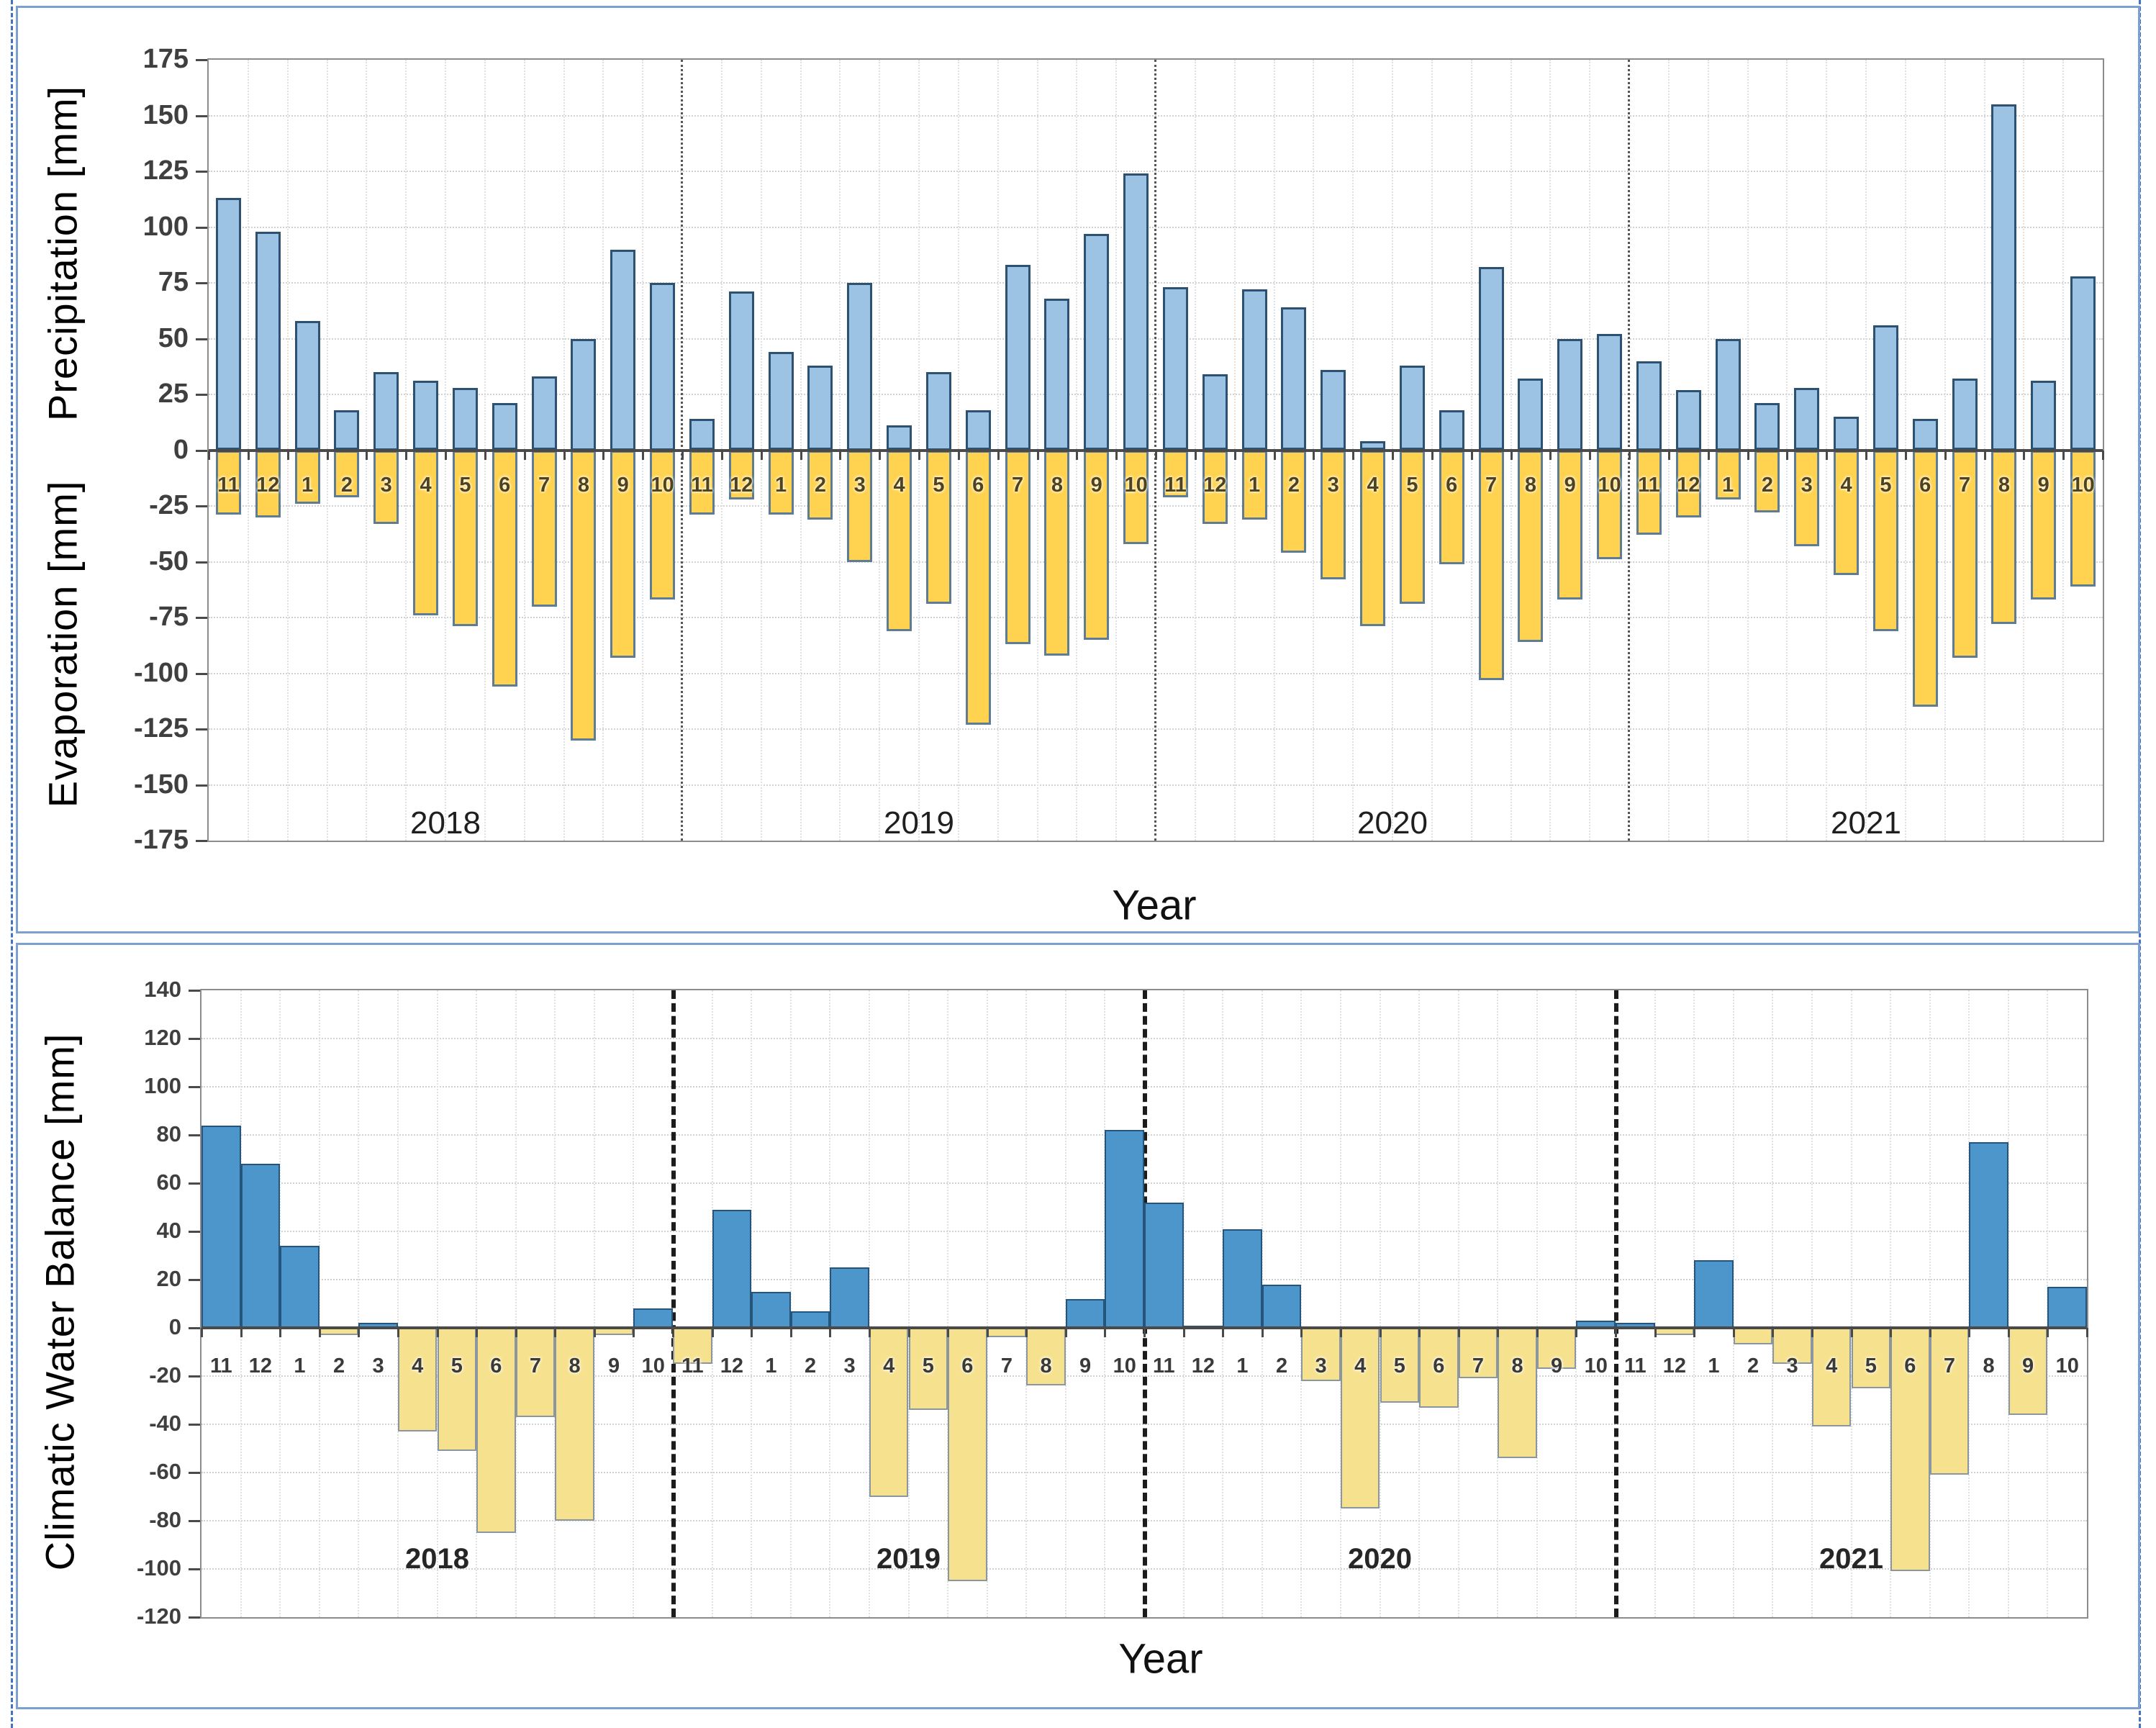 The image size is (2156, 1728). What do you see at coordinates (161, 728) in the screenshot?
I see `y-axis-tick-label: -125` at bounding box center [161, 728].